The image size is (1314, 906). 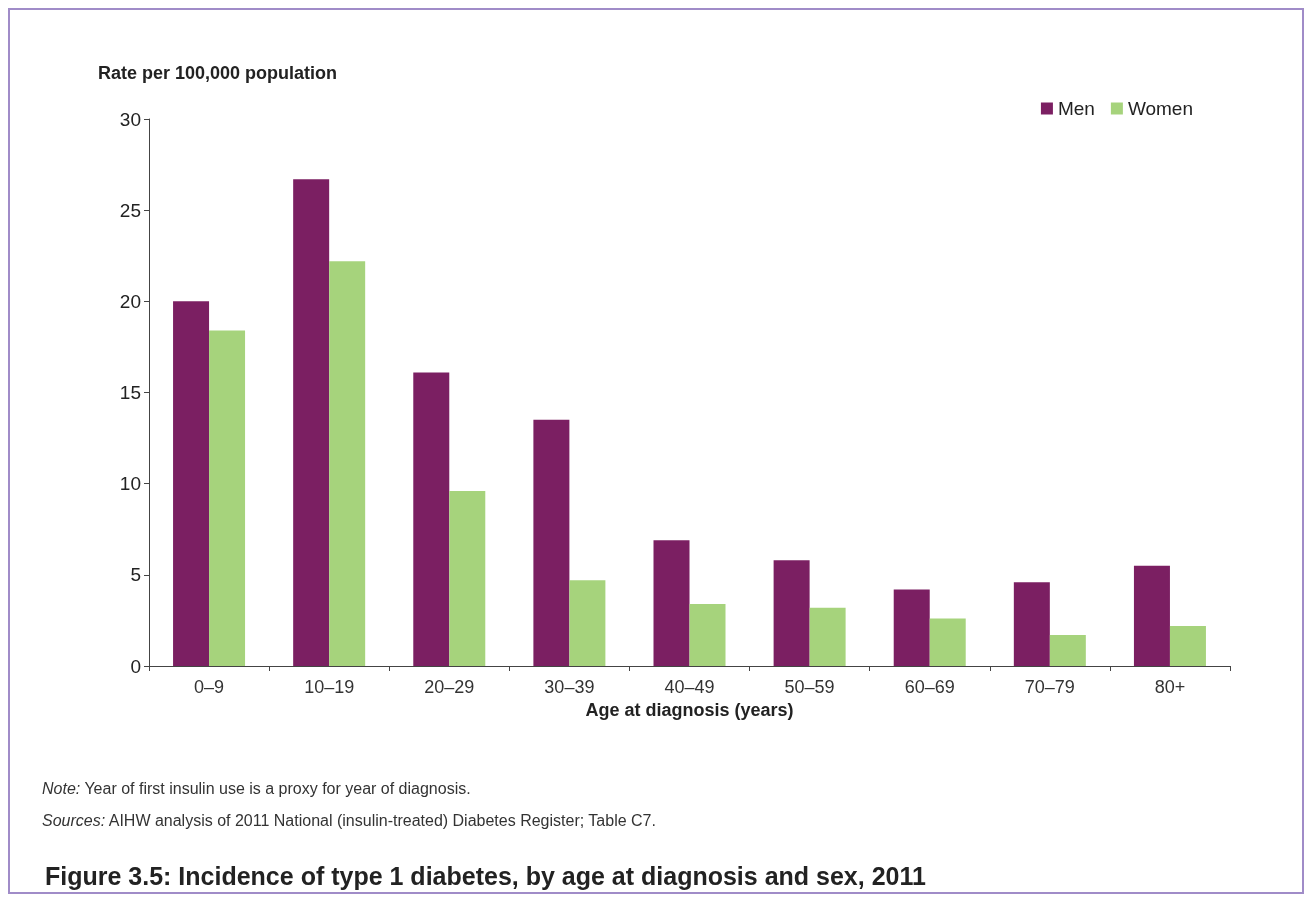 What do you see at coordinates (135, 666) in the screenshot?
I see `y-tick-label: 0` at bounding box center [135, 666].